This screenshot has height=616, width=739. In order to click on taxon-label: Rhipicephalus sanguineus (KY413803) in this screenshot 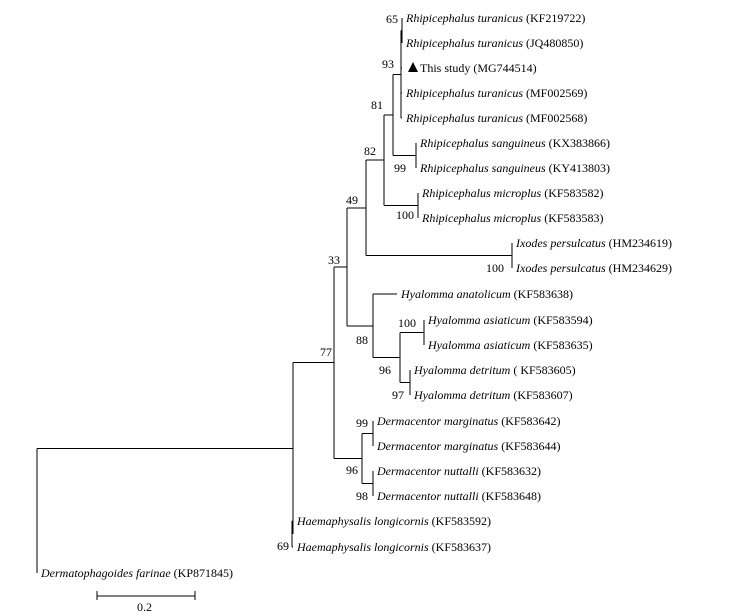, I will do `click(514, 168)`.